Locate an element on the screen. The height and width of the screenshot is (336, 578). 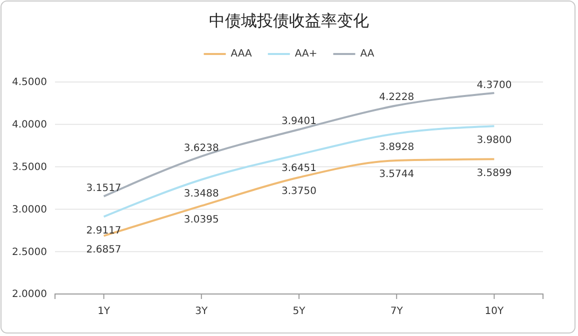
data-label: 4.2228 is located at coordinates (396, 98).